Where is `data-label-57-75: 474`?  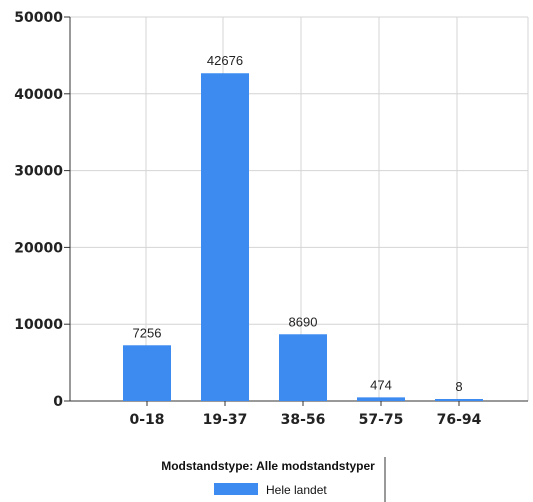 data-label-57-75: 474 is located at coordinates (381, 384).